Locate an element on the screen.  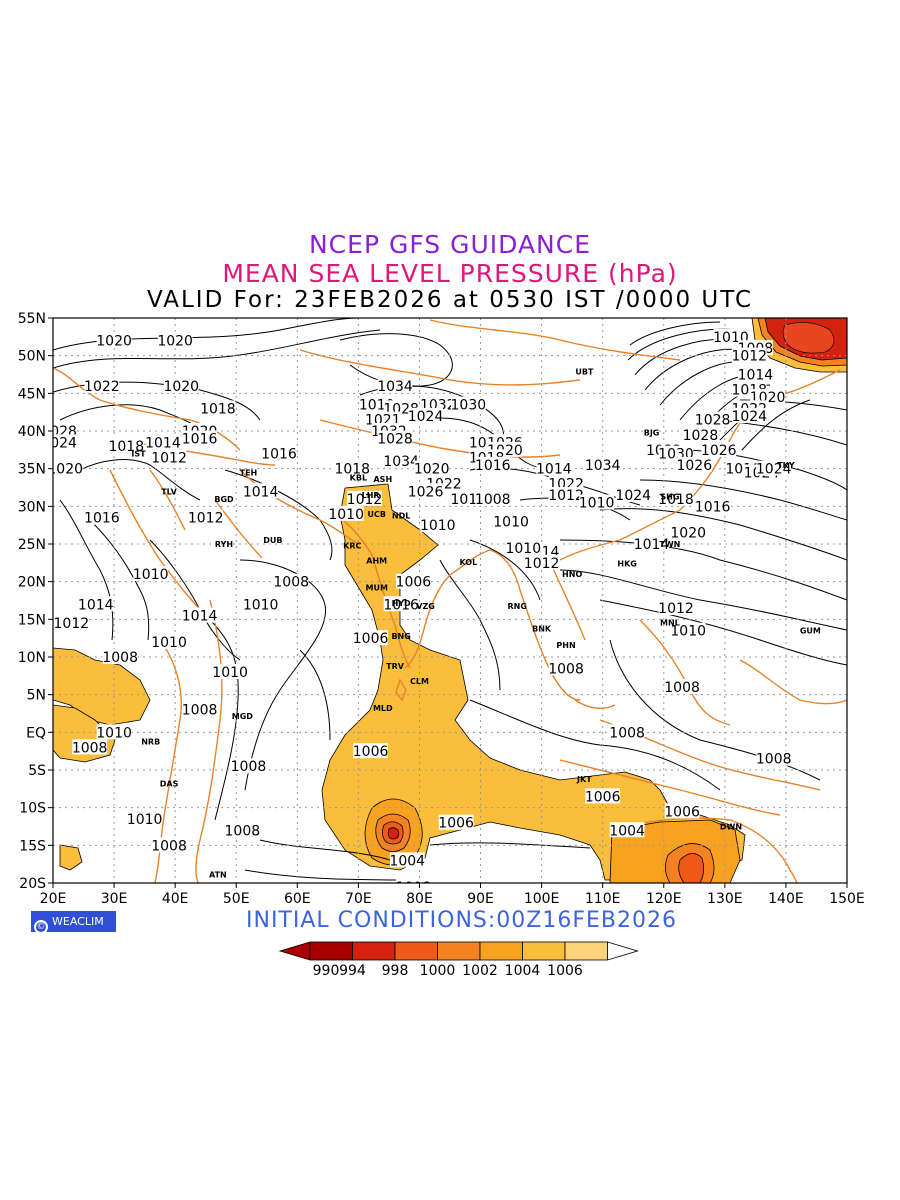
station-label: TLV is located at coordinates (169, 491).